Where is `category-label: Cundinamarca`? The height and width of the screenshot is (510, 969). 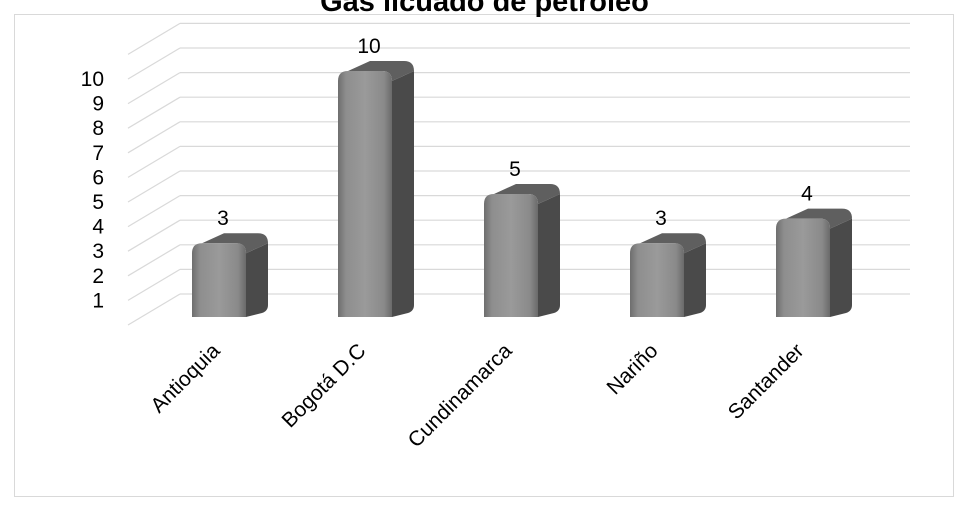
category-label: Cundinamarca is located at coordinates (460, 395).